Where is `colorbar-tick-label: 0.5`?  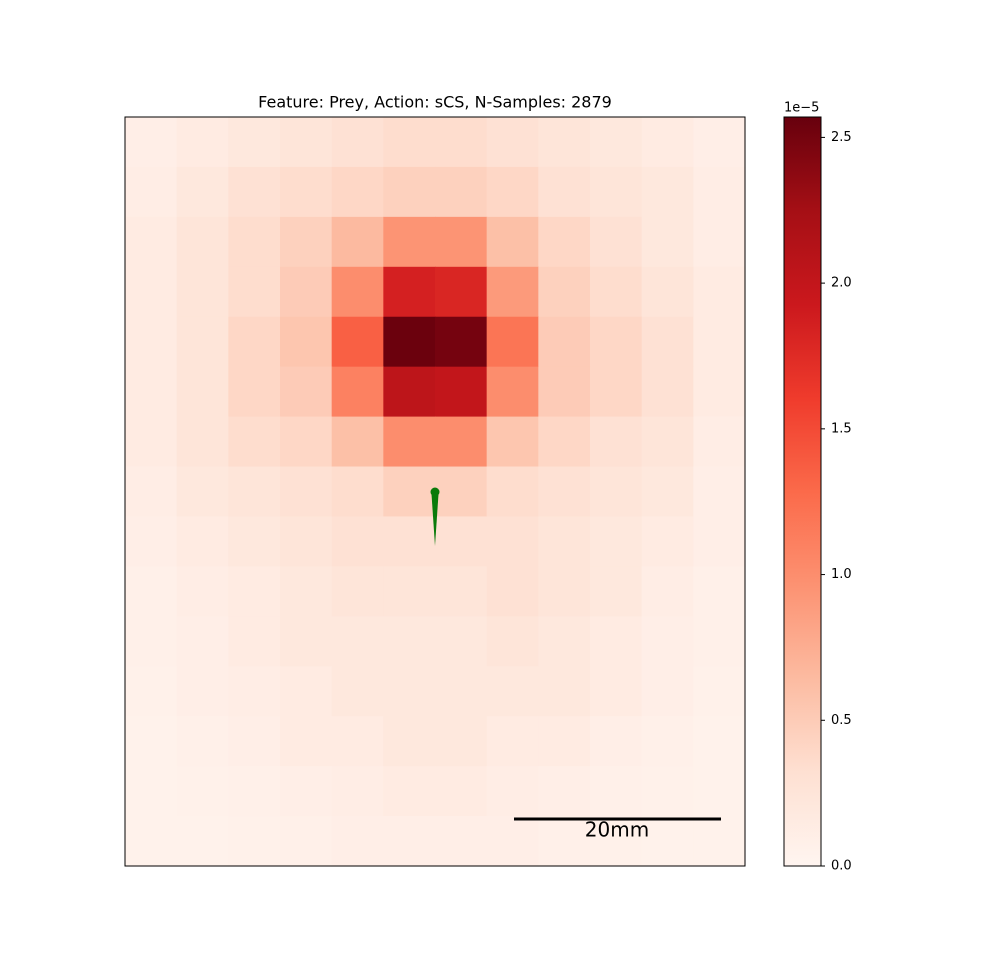
colorbar-tick-label: 0.5 is located at coordinates (841, 720).